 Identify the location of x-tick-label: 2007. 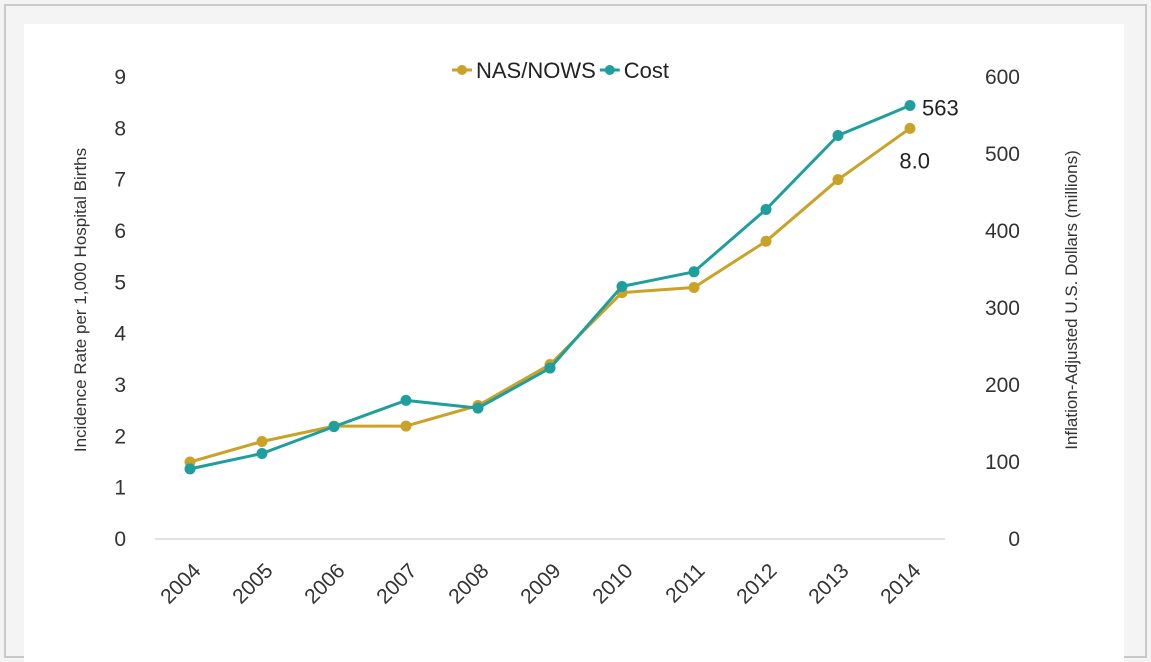
(396, 583).